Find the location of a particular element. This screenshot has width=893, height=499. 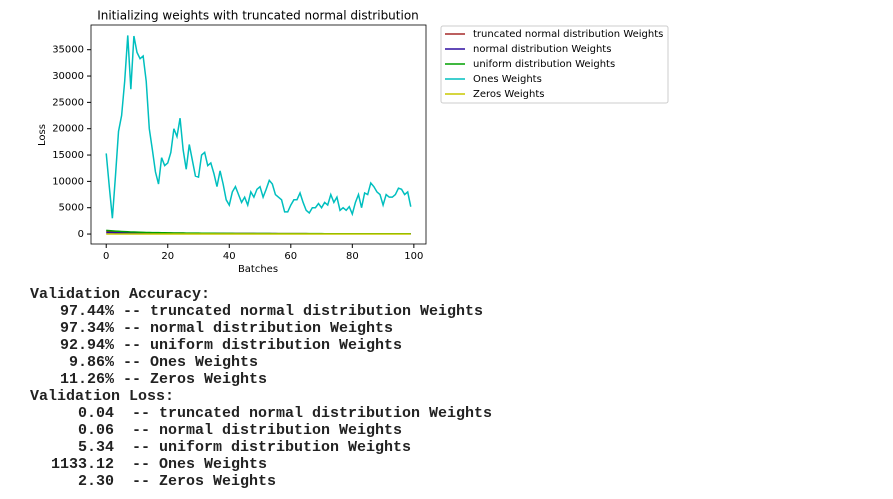

output-row: 1133.12 -- Ones Weights is located at coordinates (261, 464).